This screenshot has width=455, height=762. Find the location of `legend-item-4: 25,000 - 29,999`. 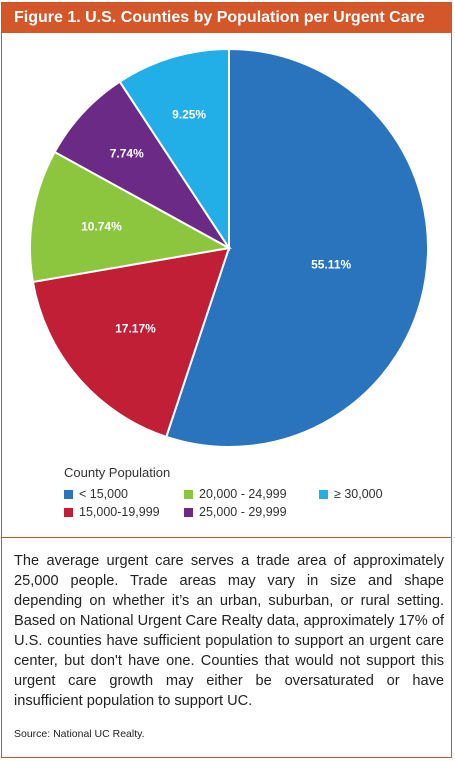

legend-item-4: 25,000 - 29,999 is located at coordinates (235, 512).